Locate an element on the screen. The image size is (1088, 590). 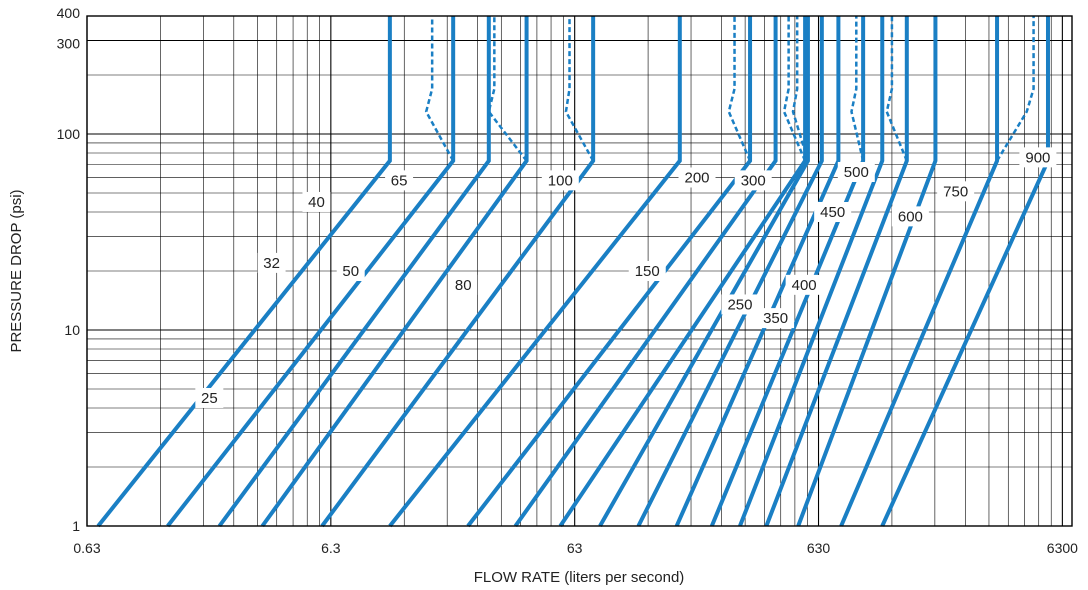
curve-label-600: 600 is located at coordinates (910, 216).